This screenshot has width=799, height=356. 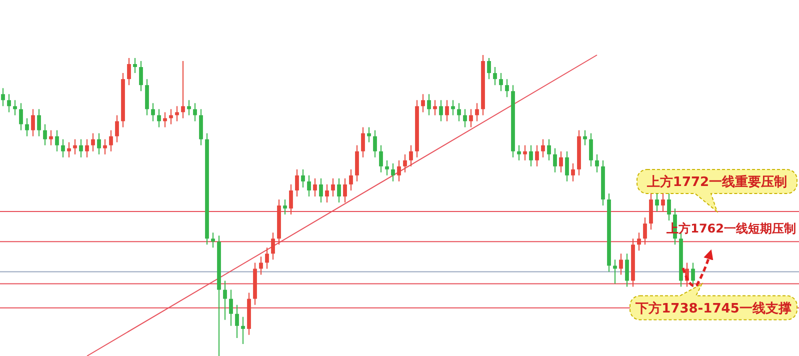 What do you see at coordinates (713, 308) in the screenshot?
I see `ref-line-label: 下方1738-1745一线支撑` at bounding box center [713, 308].